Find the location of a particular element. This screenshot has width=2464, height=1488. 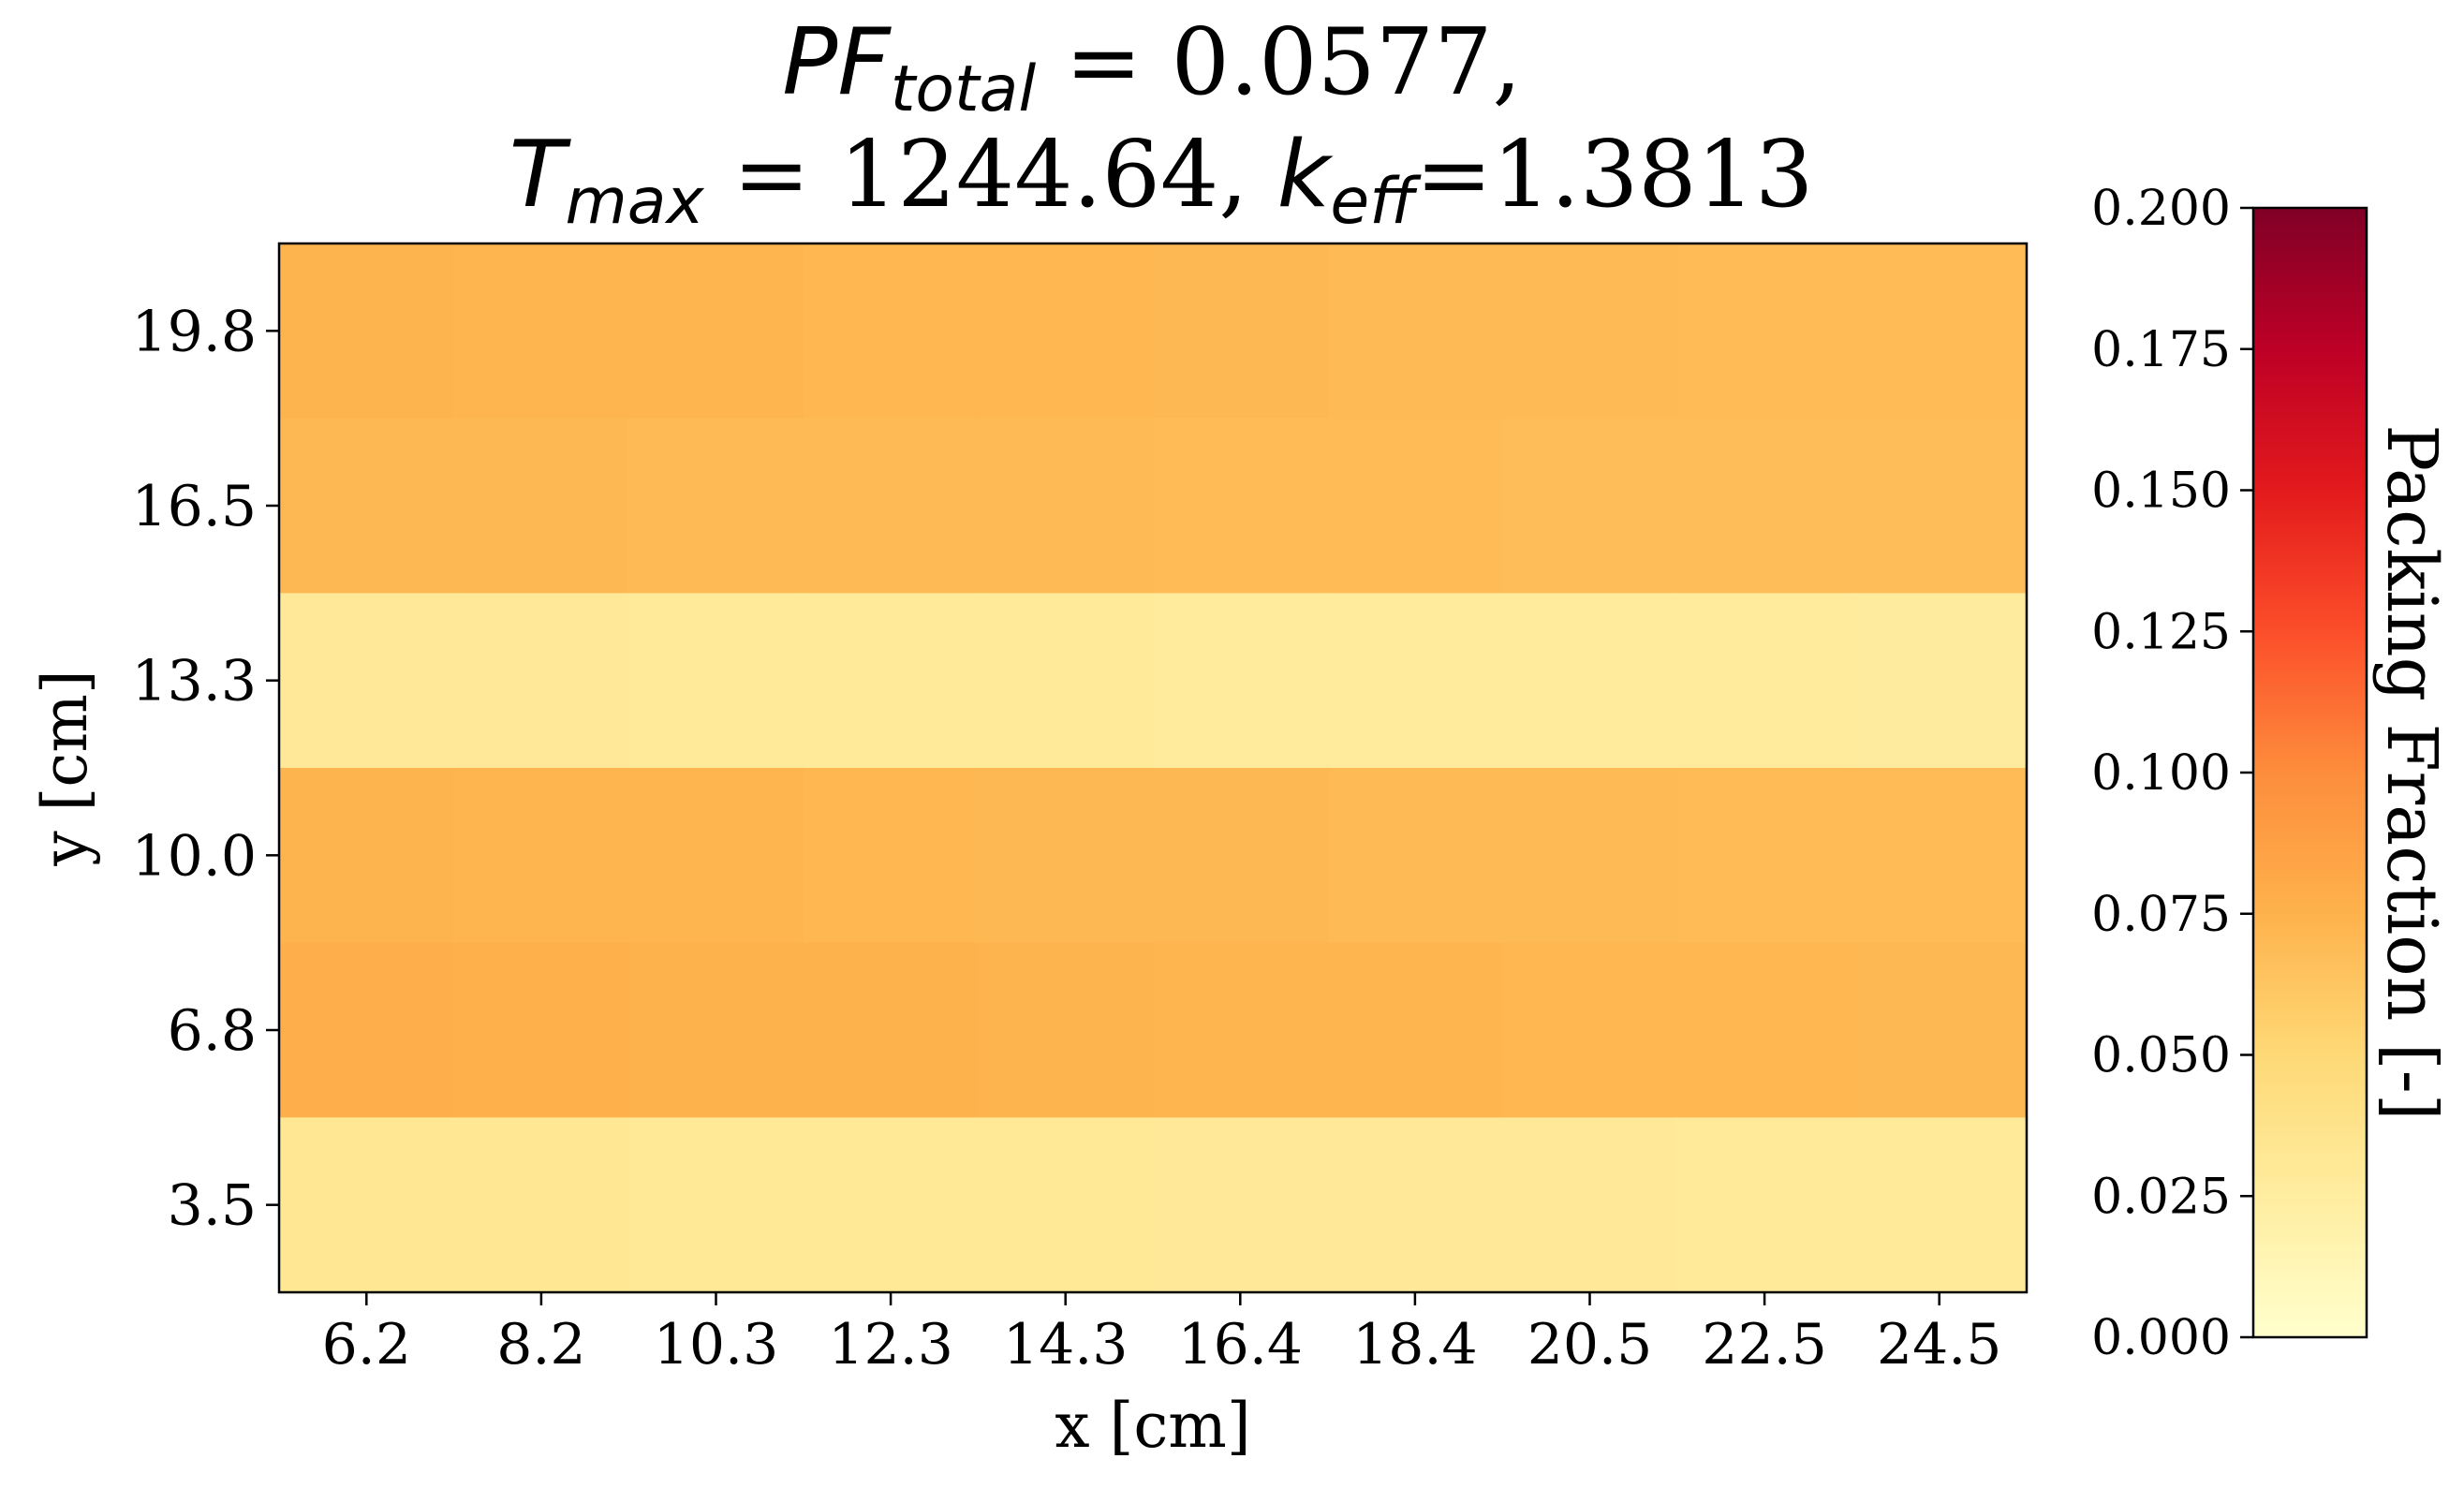

x-tick-label: 22.5 is located at coordinates (1764, 1345).